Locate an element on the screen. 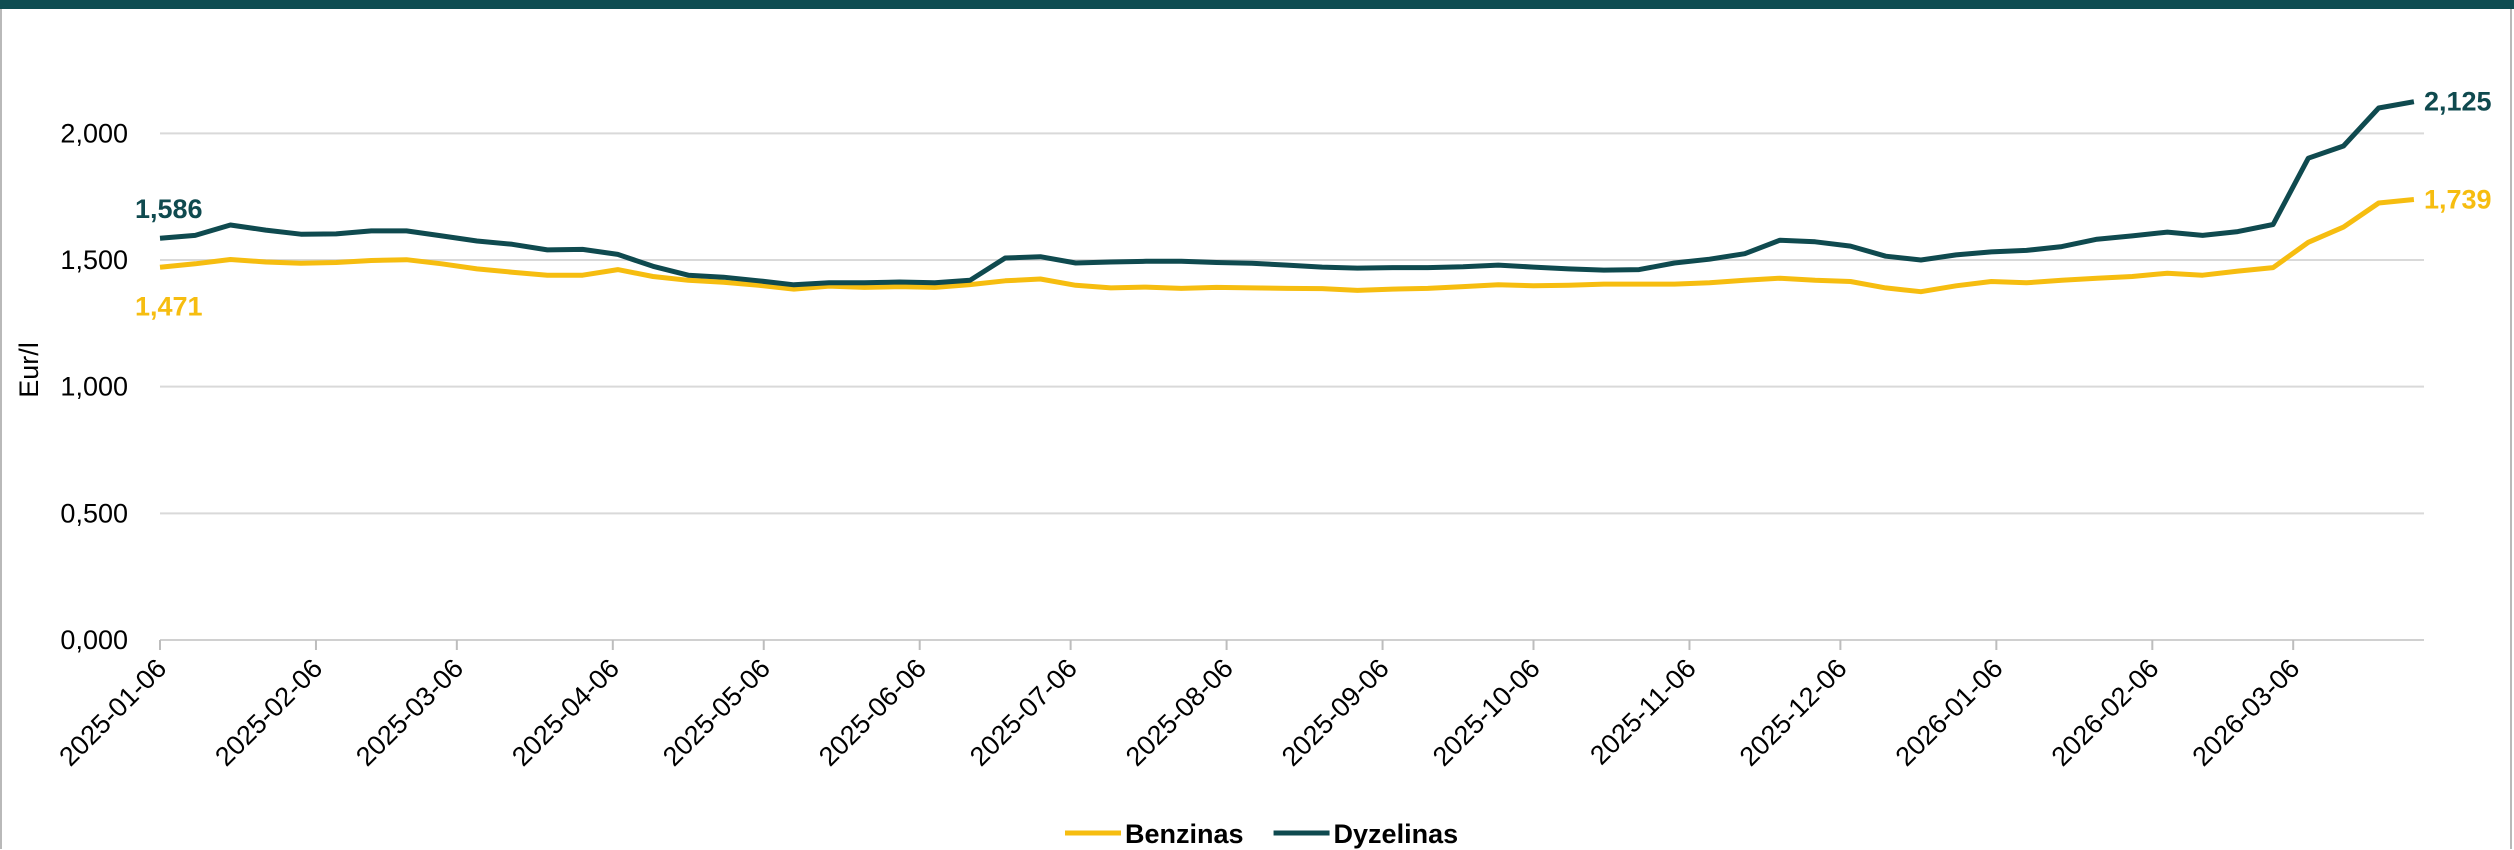  y-tick-label: 1,500 is located at coordinates (94, 260).